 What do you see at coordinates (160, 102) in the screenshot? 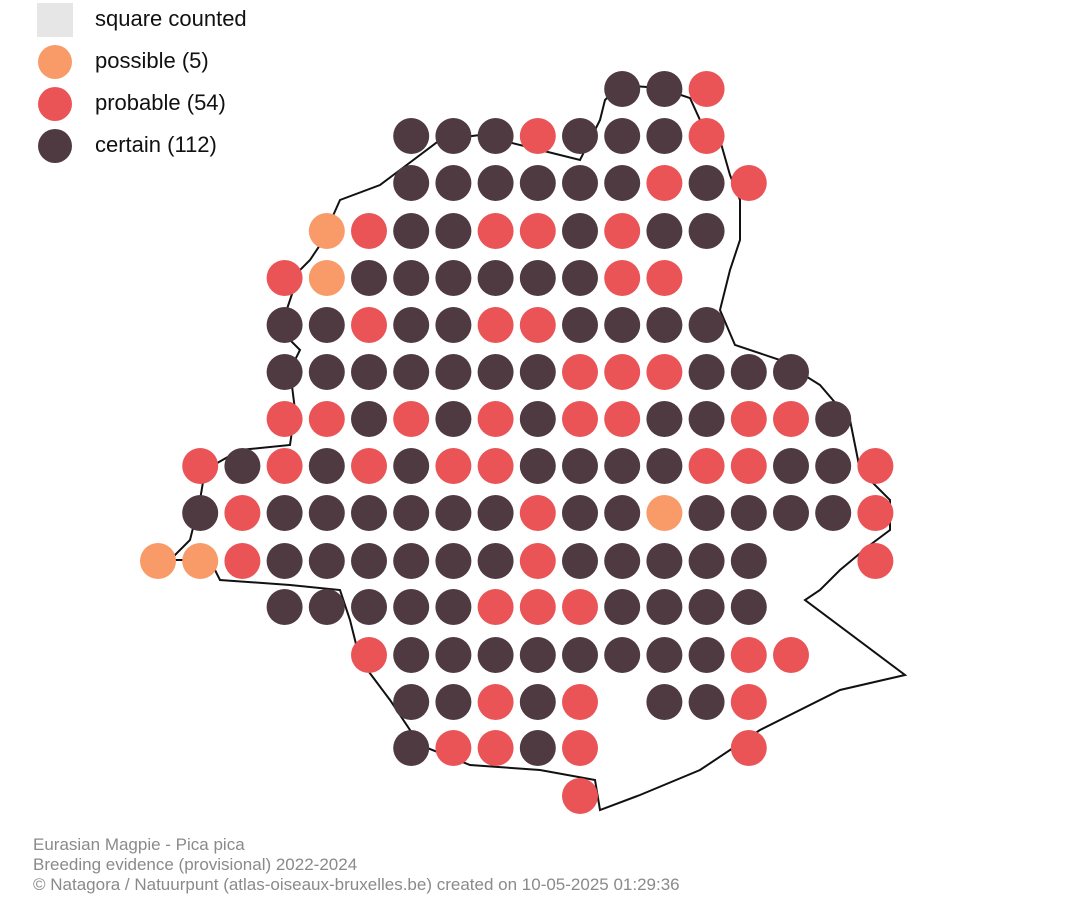
I see `legend-label: probable (54)` at bounding box center [160, 102].